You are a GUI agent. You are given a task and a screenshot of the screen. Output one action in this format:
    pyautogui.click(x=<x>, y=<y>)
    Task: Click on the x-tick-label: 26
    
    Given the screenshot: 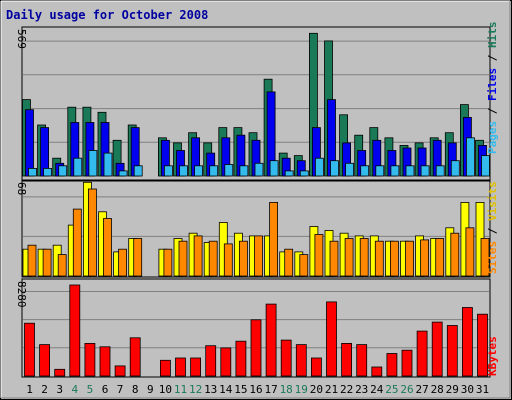 What is the action you would take?
    pyautogui.click(x=406, y=389)
    